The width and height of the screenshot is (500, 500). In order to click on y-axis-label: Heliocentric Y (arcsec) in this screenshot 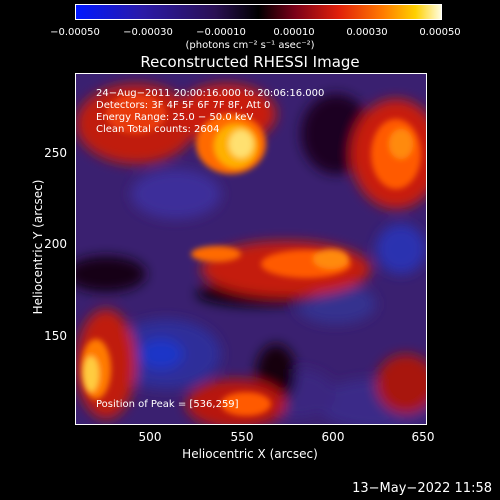, I will do `click(38, 247)`.